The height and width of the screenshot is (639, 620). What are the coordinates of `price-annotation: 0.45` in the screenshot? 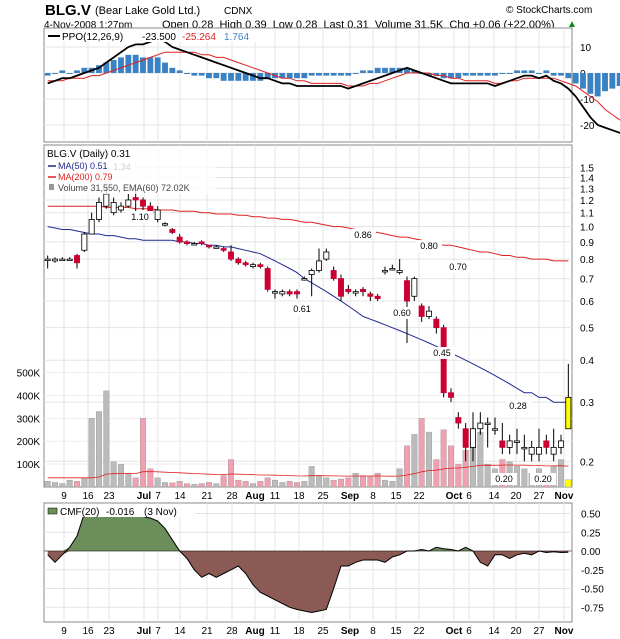 It's located at (442, 353).